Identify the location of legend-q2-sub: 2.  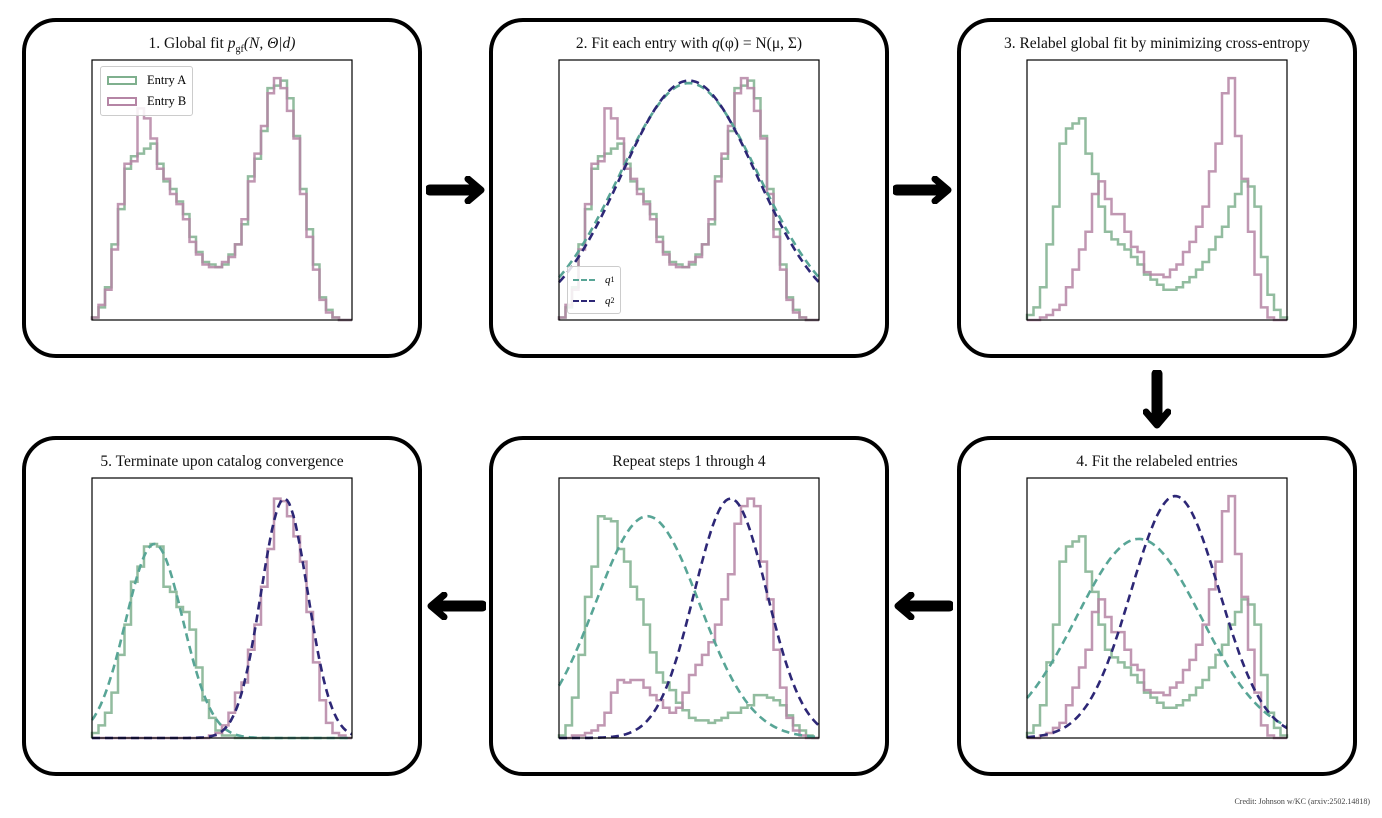
(612, 300).